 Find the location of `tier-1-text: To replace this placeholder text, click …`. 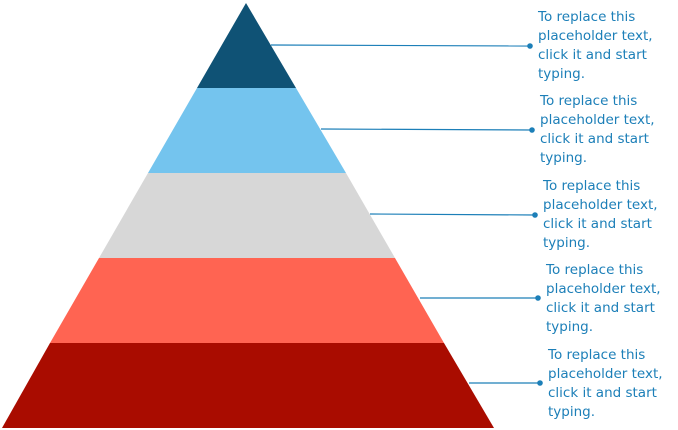

tier-1-text: To replace this placeholder text, click … is located at coordinates (595, 45).